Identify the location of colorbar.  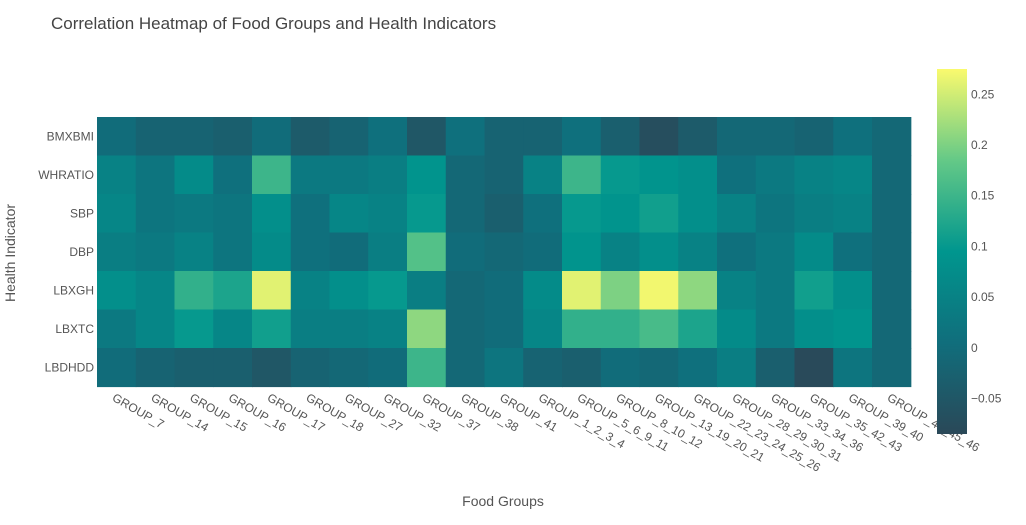
(952, 251).